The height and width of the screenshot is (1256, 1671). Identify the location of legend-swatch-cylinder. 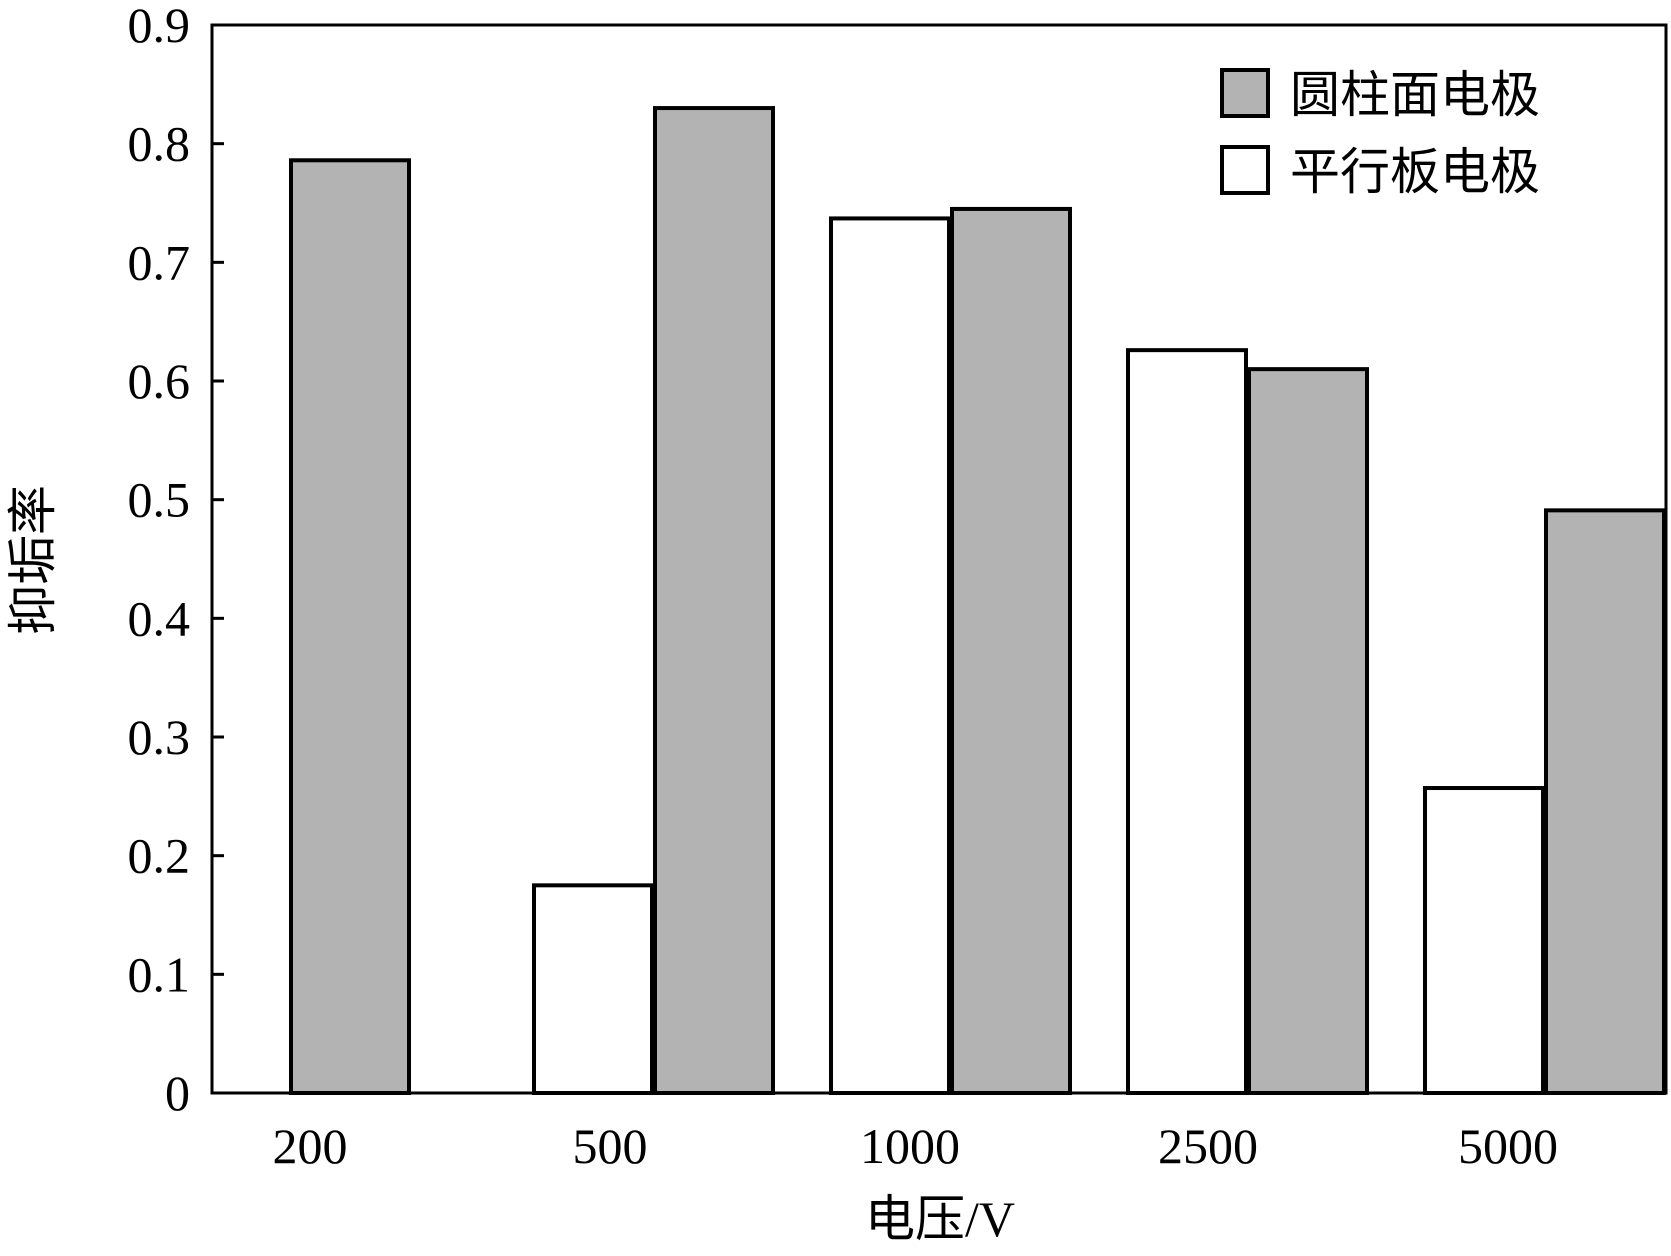
(1245, 93).